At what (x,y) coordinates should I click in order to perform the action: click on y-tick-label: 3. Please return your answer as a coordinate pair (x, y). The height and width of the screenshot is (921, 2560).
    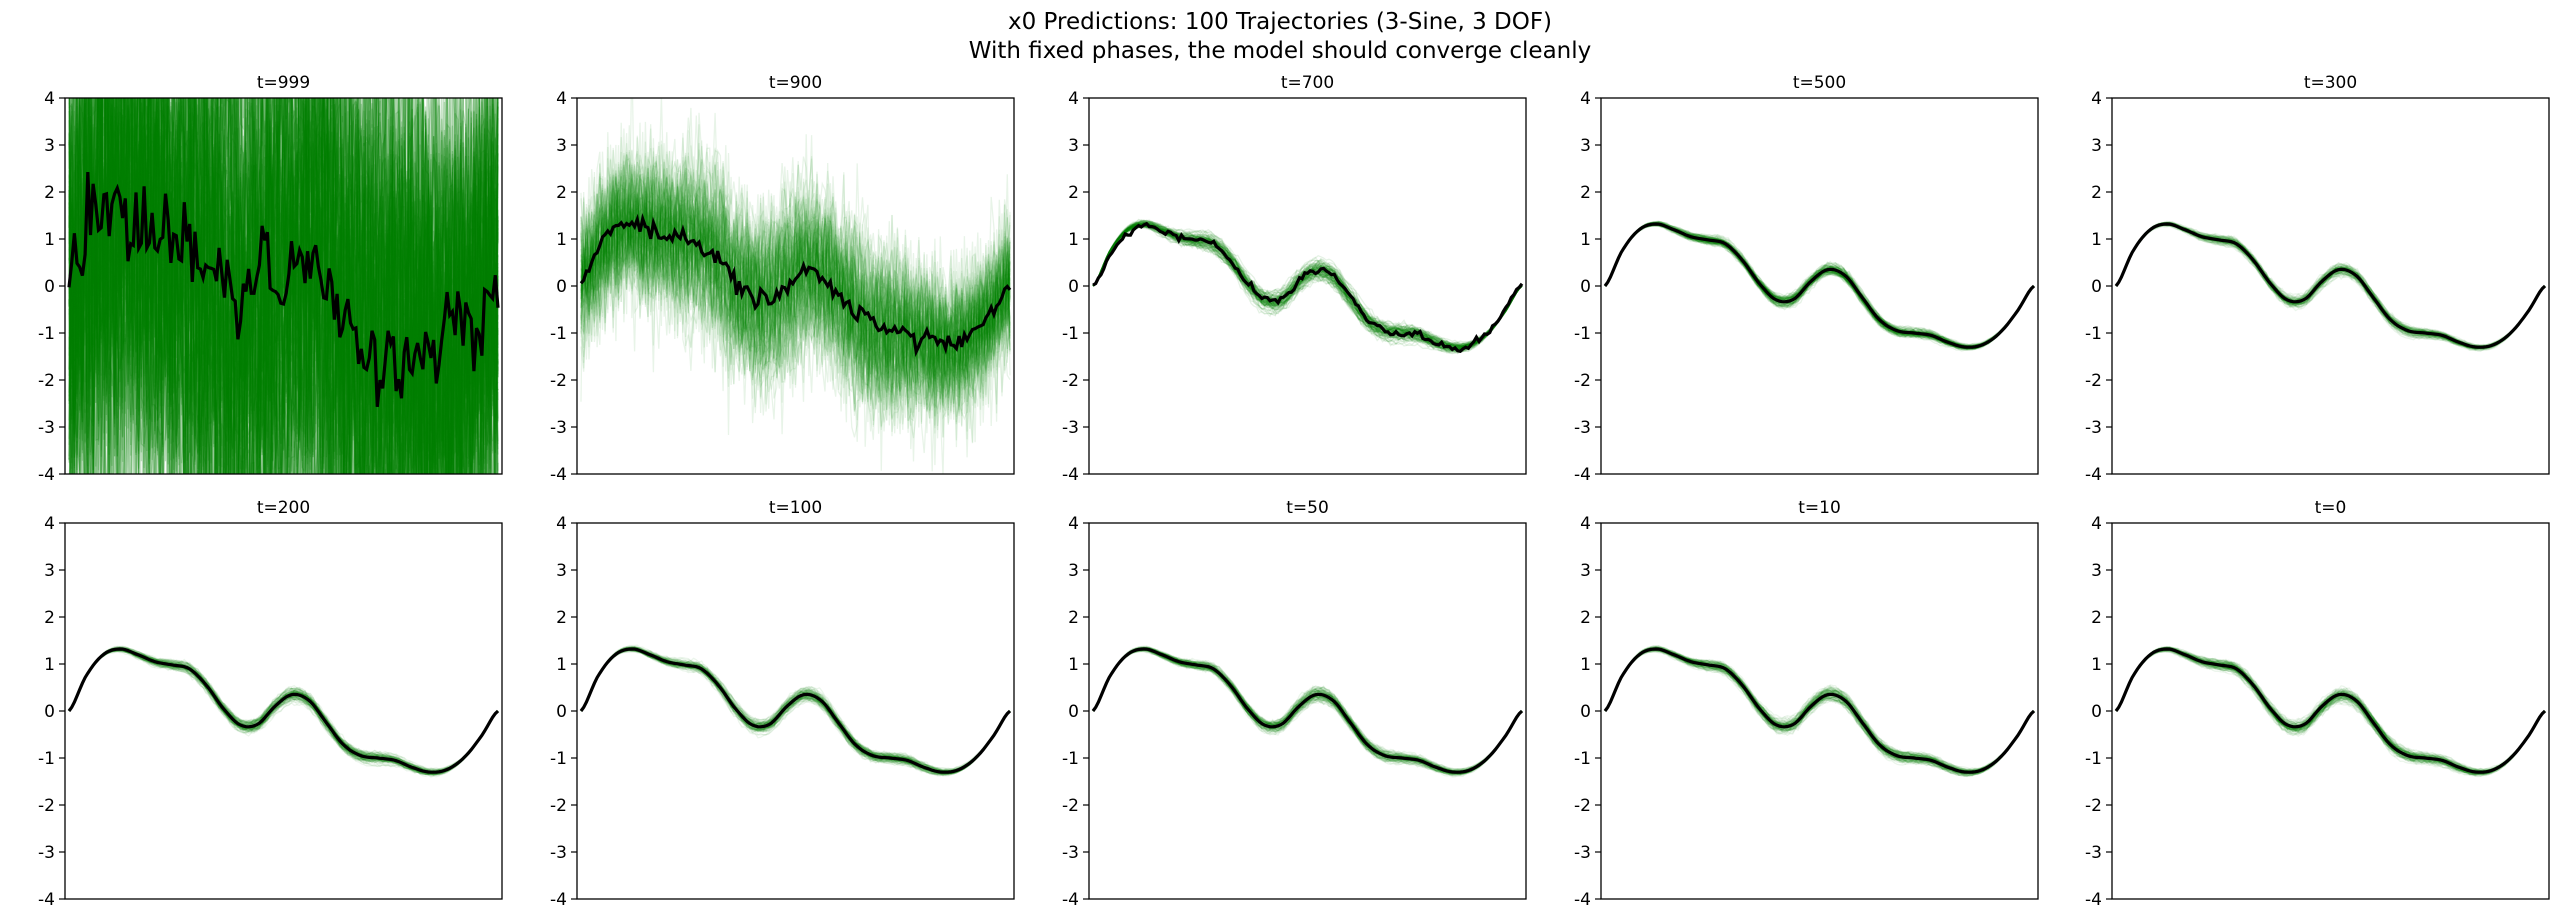
    Looking at the image, I should click on (561, 571).